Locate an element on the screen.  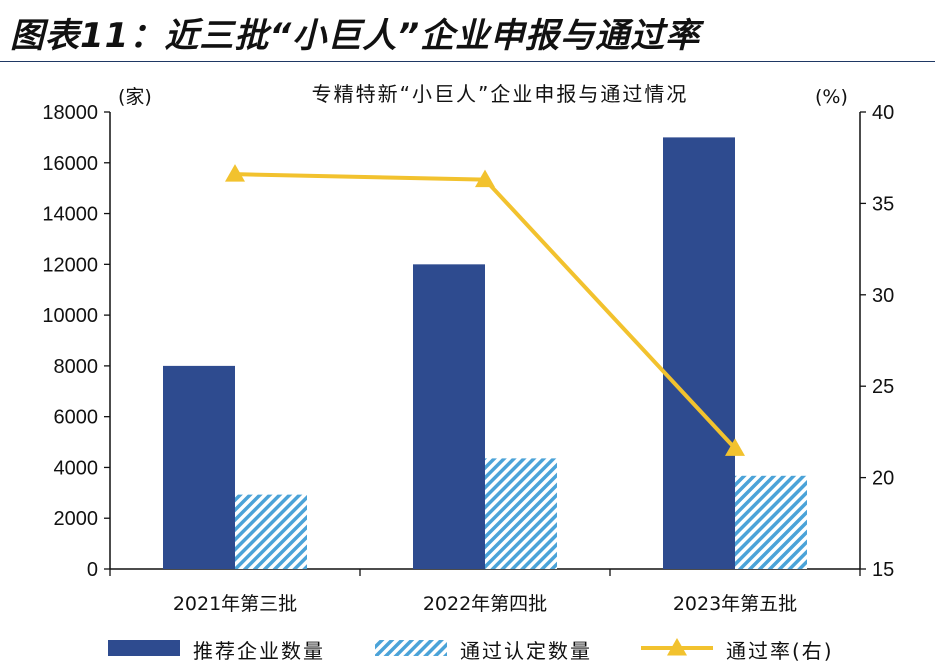
right-tick-label: 20 is located at coordinates (883, 479).